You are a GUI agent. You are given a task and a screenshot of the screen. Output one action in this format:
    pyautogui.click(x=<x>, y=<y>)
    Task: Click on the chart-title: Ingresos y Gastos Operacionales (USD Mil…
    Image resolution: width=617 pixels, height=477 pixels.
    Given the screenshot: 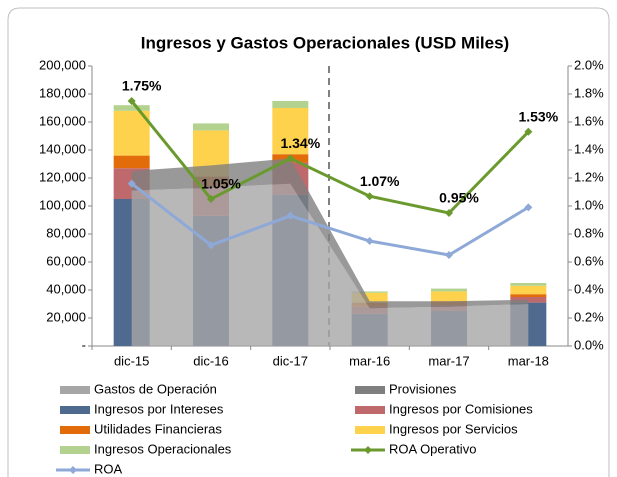 What is the action you would take?
    pyautogui.click(x=325, y=42)
    